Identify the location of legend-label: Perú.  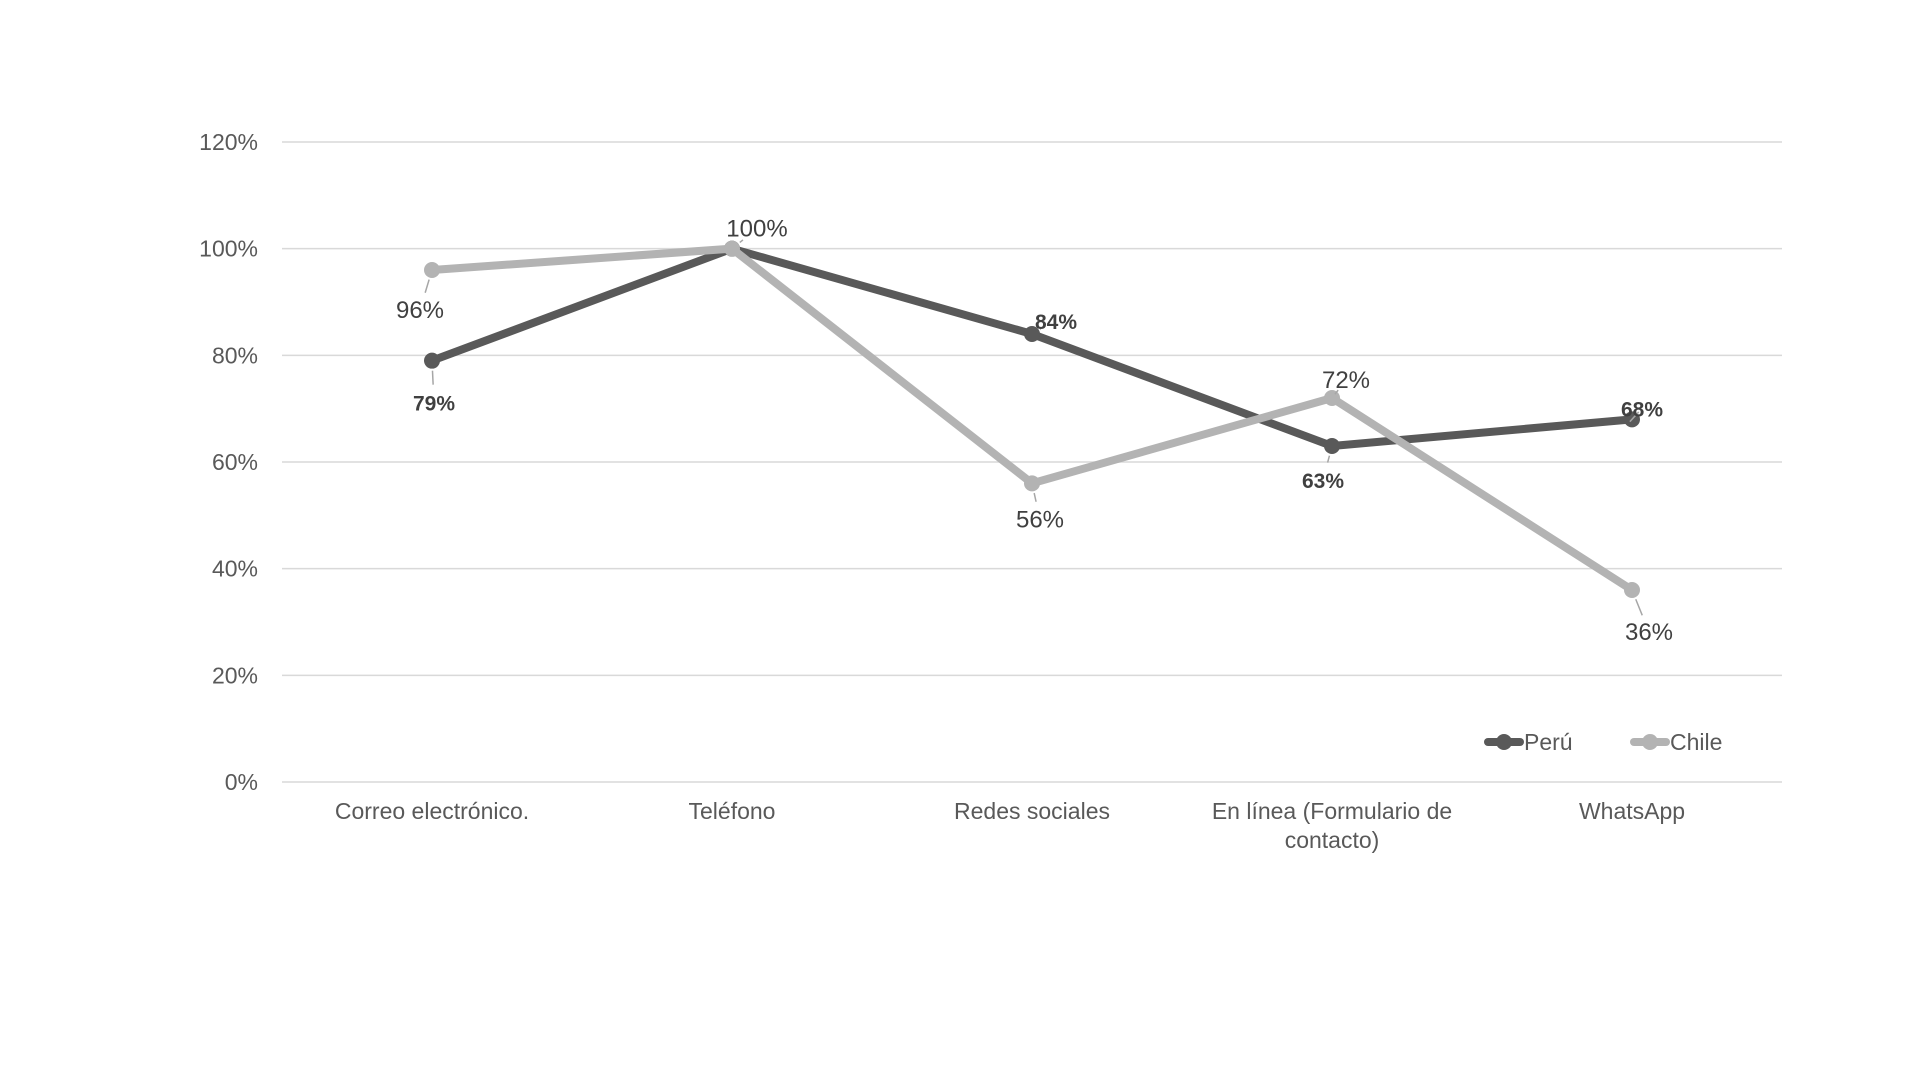
(1548, 742).